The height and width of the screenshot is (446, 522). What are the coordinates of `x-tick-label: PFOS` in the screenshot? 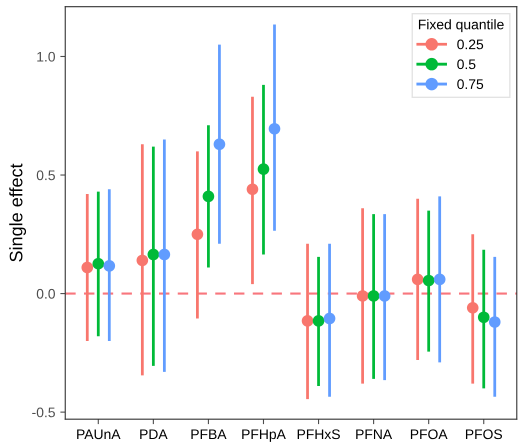 It's located at (484, 434).